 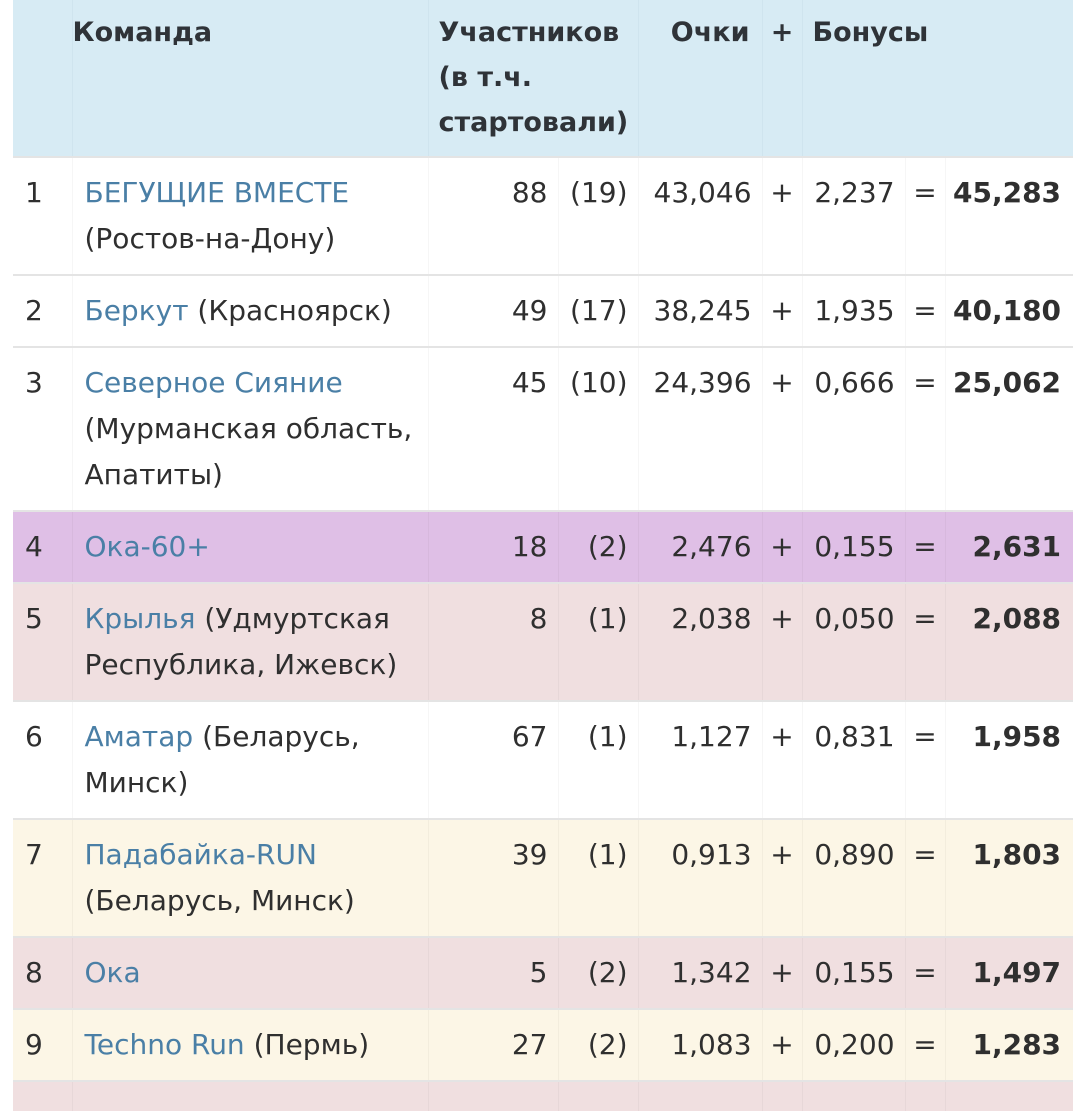 What do you see at coordinates (219, 900) in the screenshot?
I see `team-location: (Беларусь, Минск)` at bounding box center [219, 900].